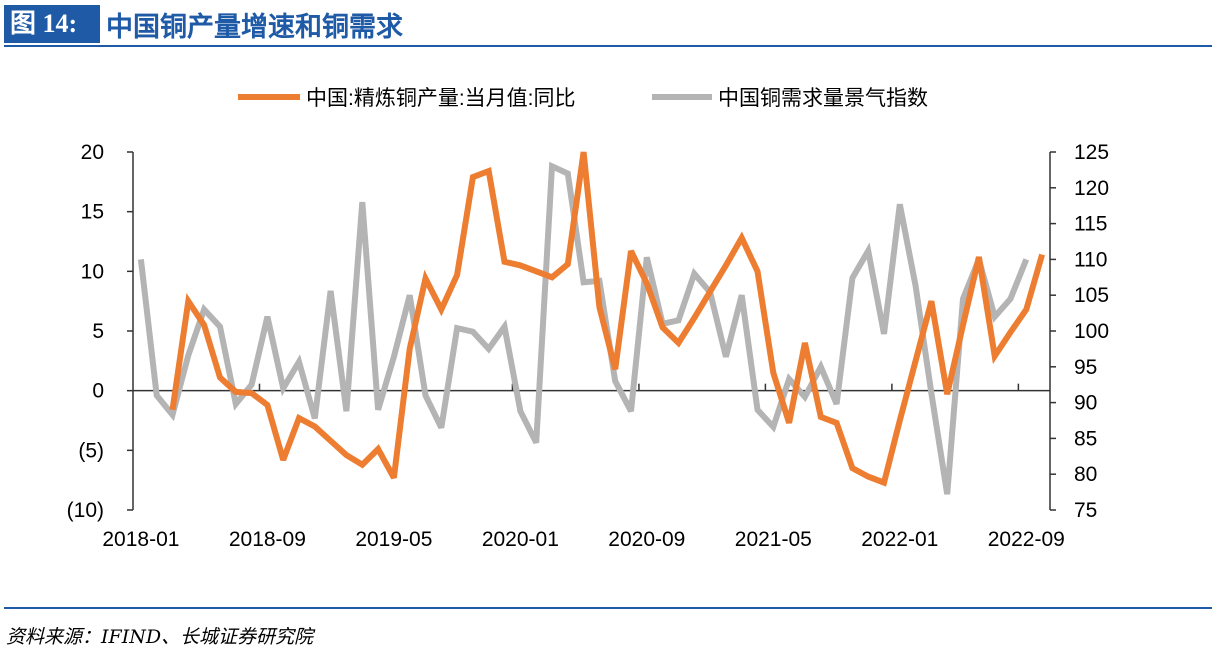 Image resolution: width=1219 pixels, height=653 pixels. What do you see at coordinates (1085, 474) in the screenshot?
I see `right-axis-tick-label: 80` at bounding box center [1085, 474].